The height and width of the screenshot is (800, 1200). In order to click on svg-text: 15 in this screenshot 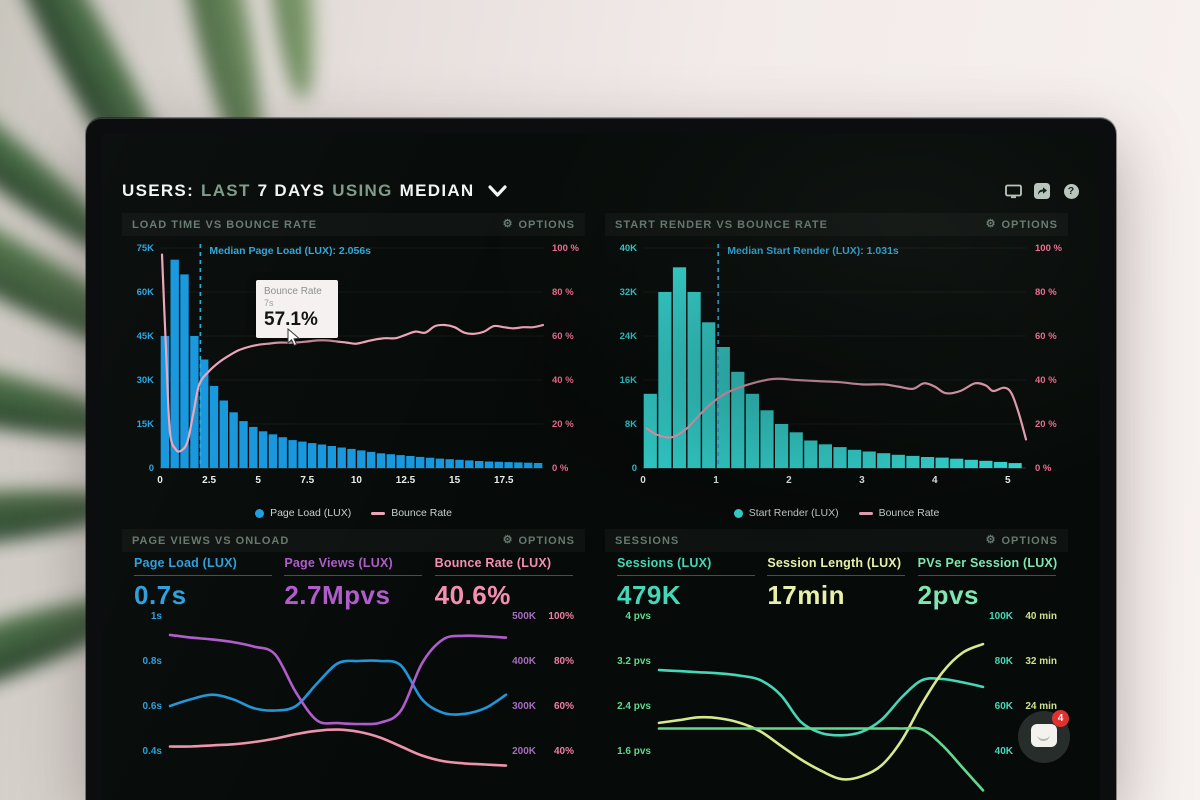, I will do `click(455, 480)`.